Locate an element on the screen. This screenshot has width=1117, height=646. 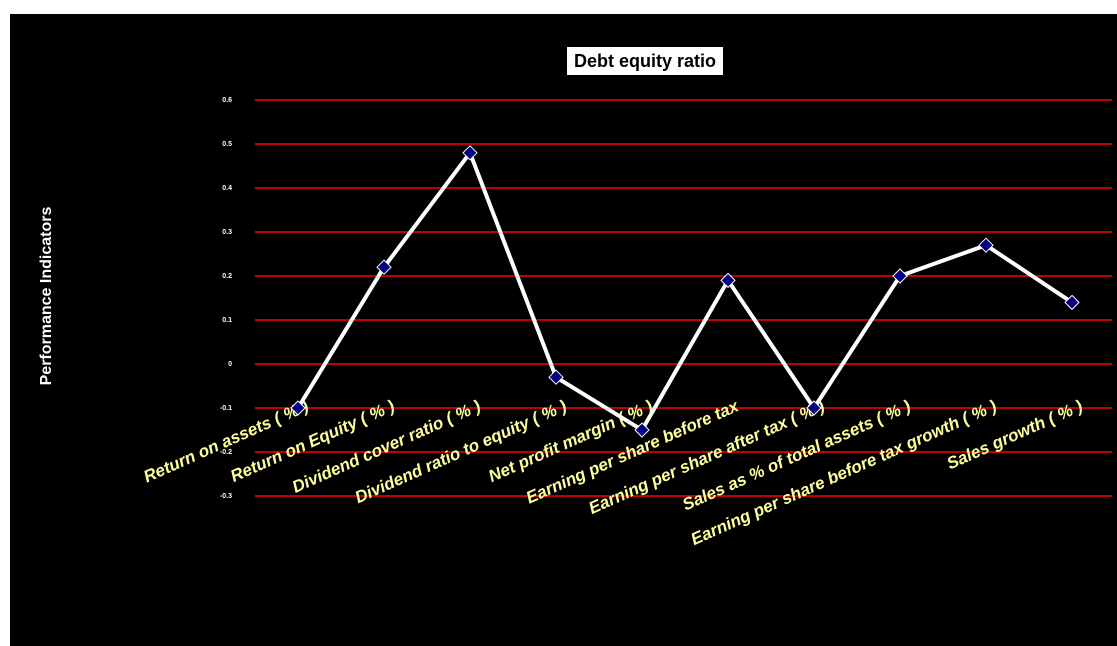
title-box is located at coordinates (645, 61).